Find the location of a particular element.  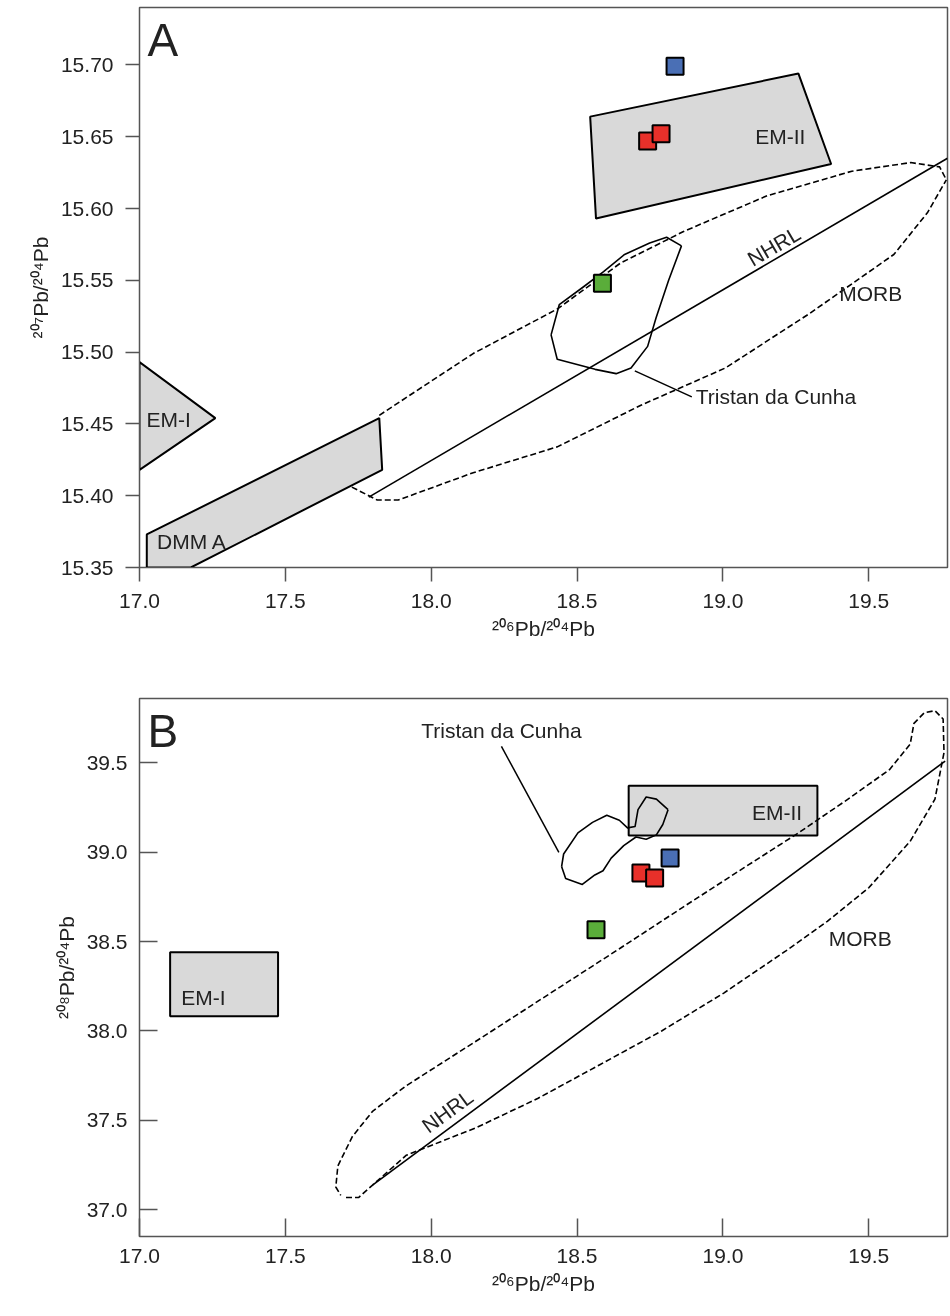

y-tick-label: 15.40 is located at coordinates (87, 495).